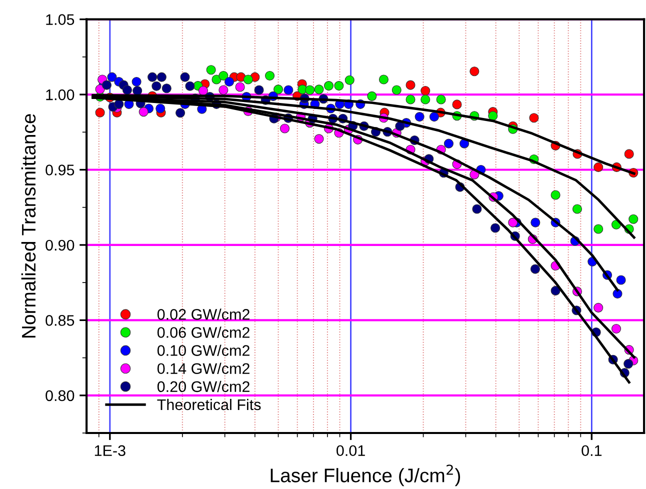 This screenshot has height=489, width=646. Describe the element at coordinates (203, 350) in the screenshot. I see `legend-label: 0.10 GW/cm2` at that location.